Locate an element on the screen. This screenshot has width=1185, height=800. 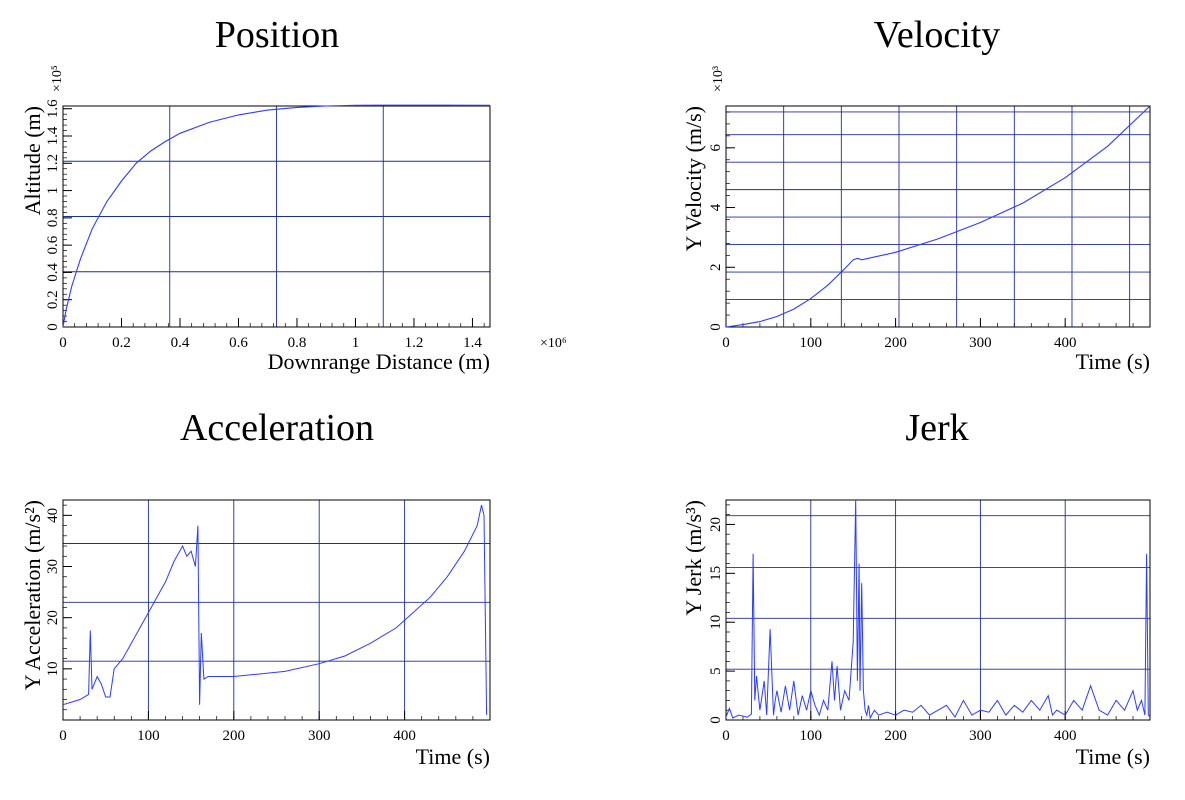
velocity-x-tick-label: 400 is located at coordinates (1065, 343).